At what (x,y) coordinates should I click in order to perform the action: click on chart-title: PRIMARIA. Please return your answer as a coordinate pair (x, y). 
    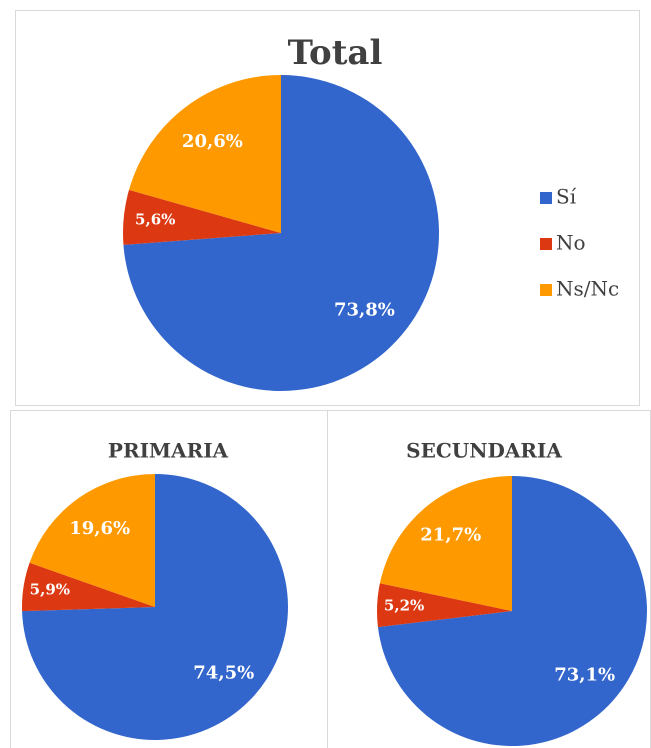
    Looking at the image, I should click on (168, 451).